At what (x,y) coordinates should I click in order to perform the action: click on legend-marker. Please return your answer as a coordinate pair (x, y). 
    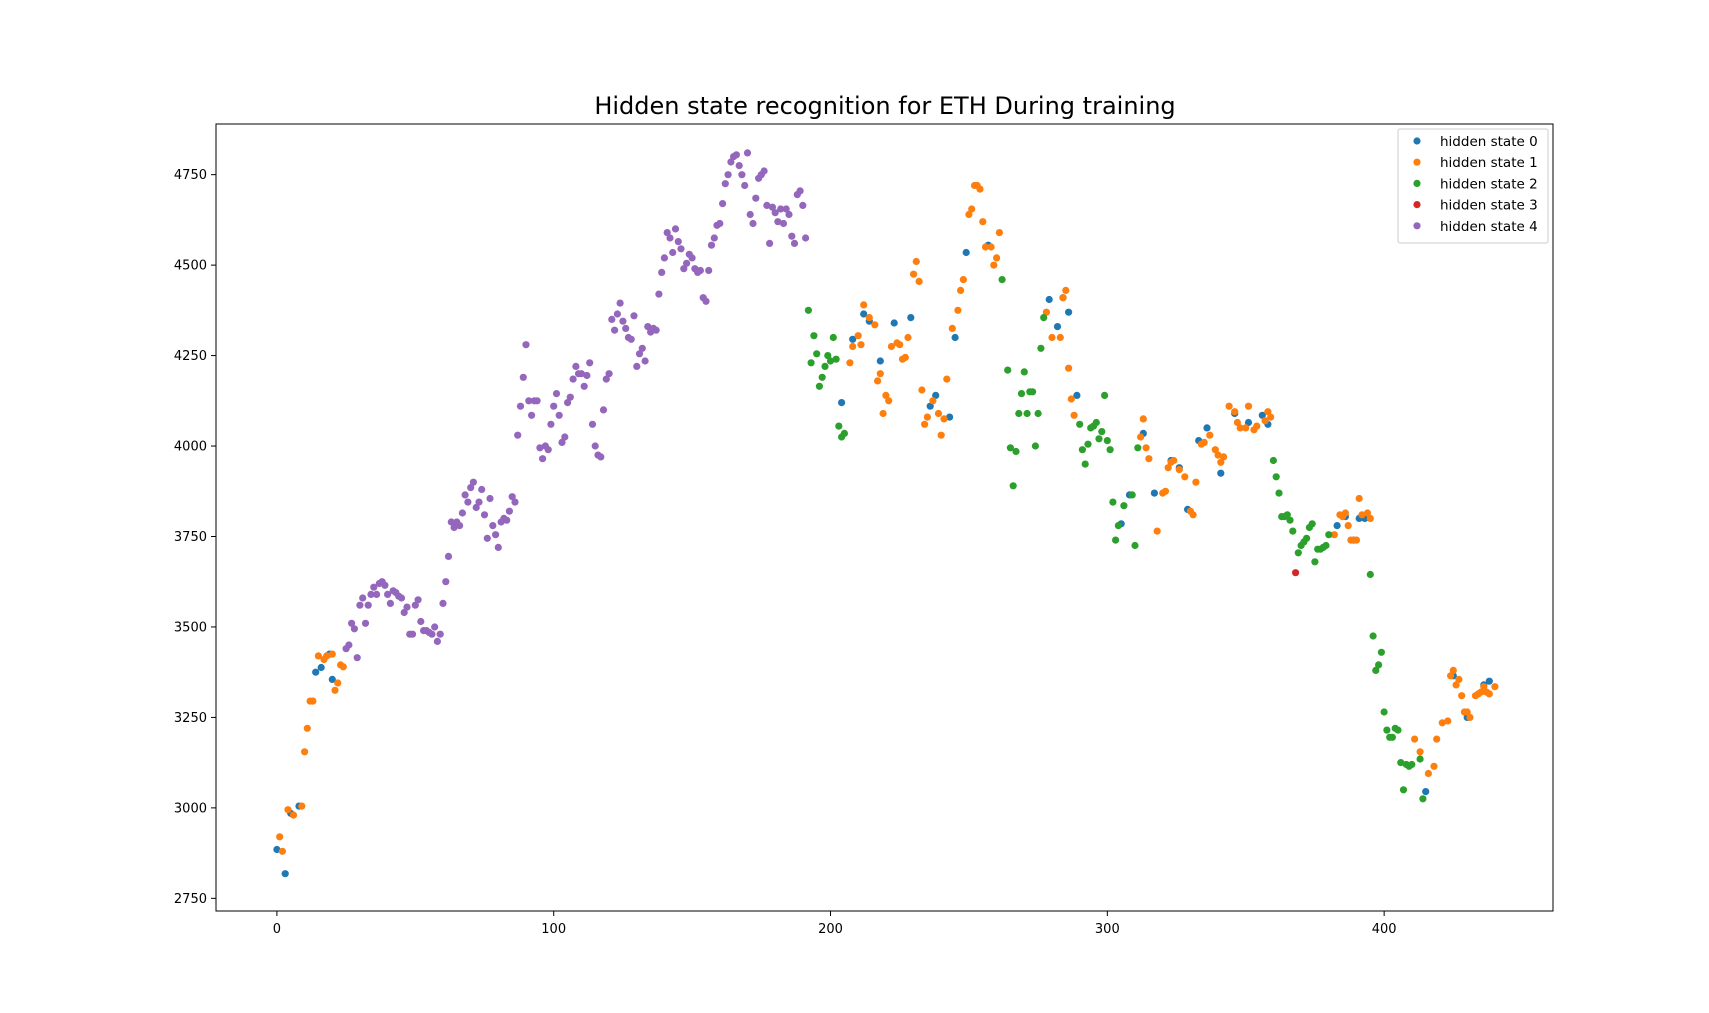
    Looking at the image, I should click on (1417, 226).